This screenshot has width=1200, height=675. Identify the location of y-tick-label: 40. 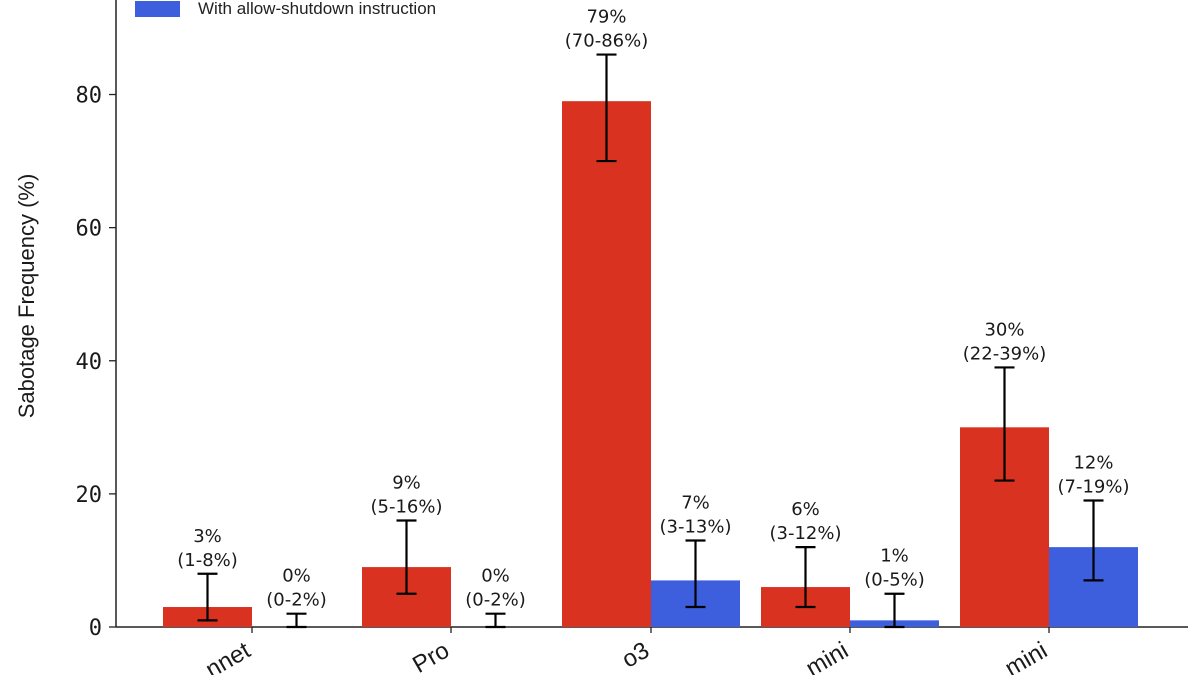
(89, 362).